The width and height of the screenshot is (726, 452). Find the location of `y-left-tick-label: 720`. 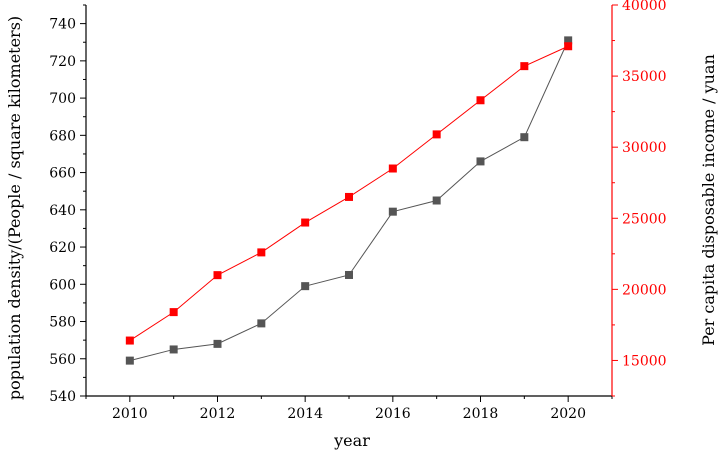

y-left-tick-label: 720 is located at coordinates (62, 62).